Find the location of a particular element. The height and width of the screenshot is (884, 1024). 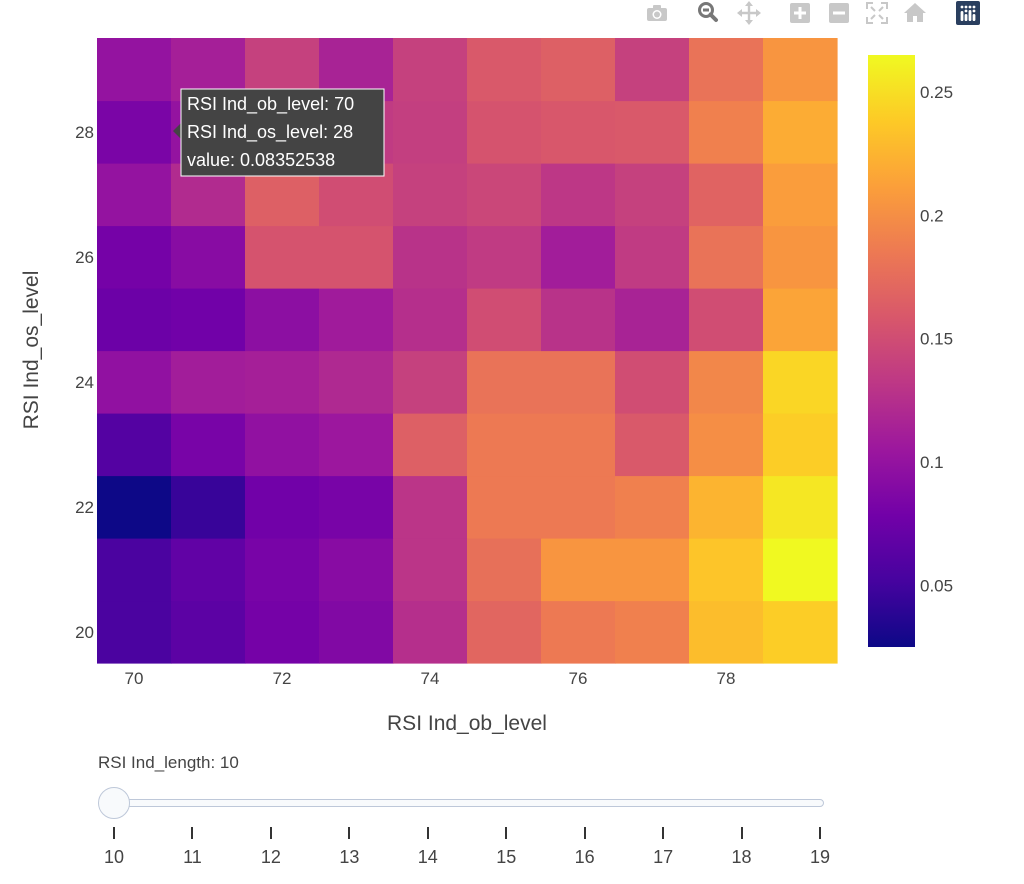

zoom-out-icon is located at coordinates (839, 13).